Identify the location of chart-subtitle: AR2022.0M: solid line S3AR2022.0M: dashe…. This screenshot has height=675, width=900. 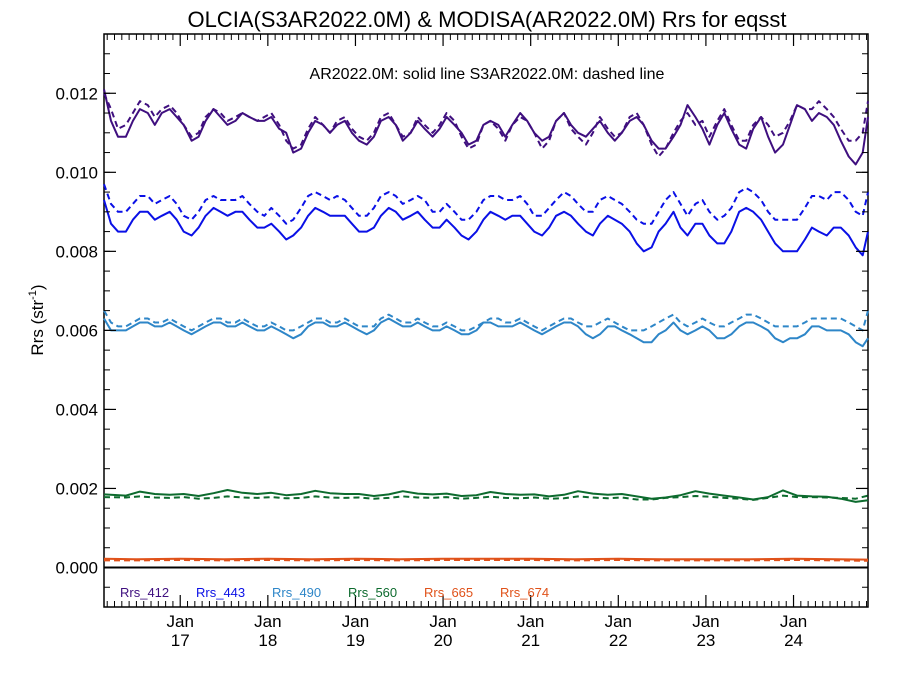
(487, 74).